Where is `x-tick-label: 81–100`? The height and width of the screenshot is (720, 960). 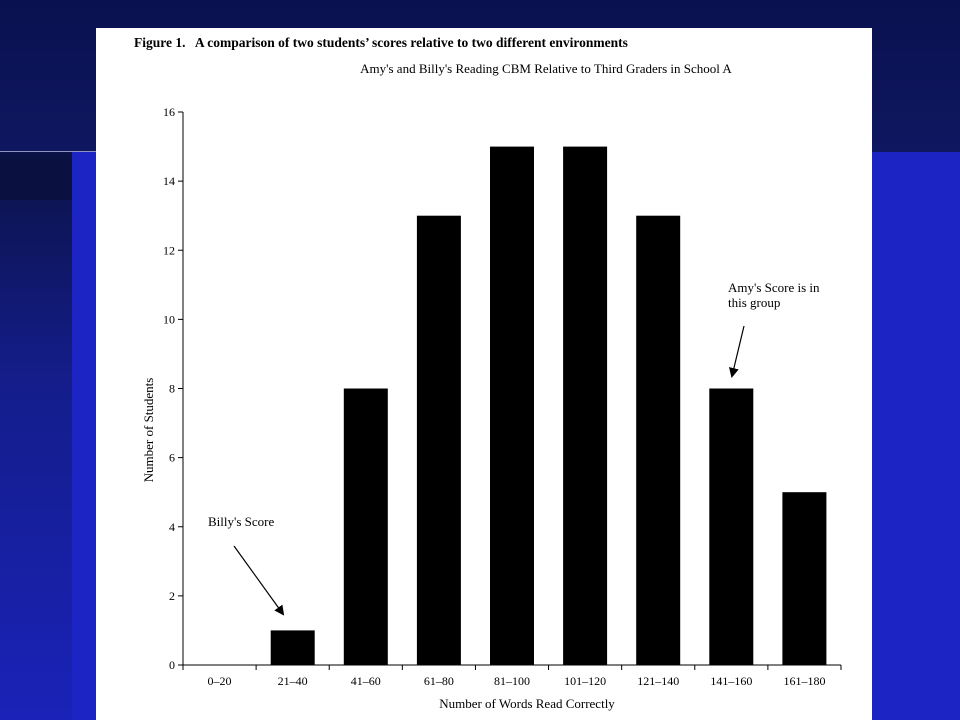
x-tick-label: 81–100 is located at coordinates (512, 681).